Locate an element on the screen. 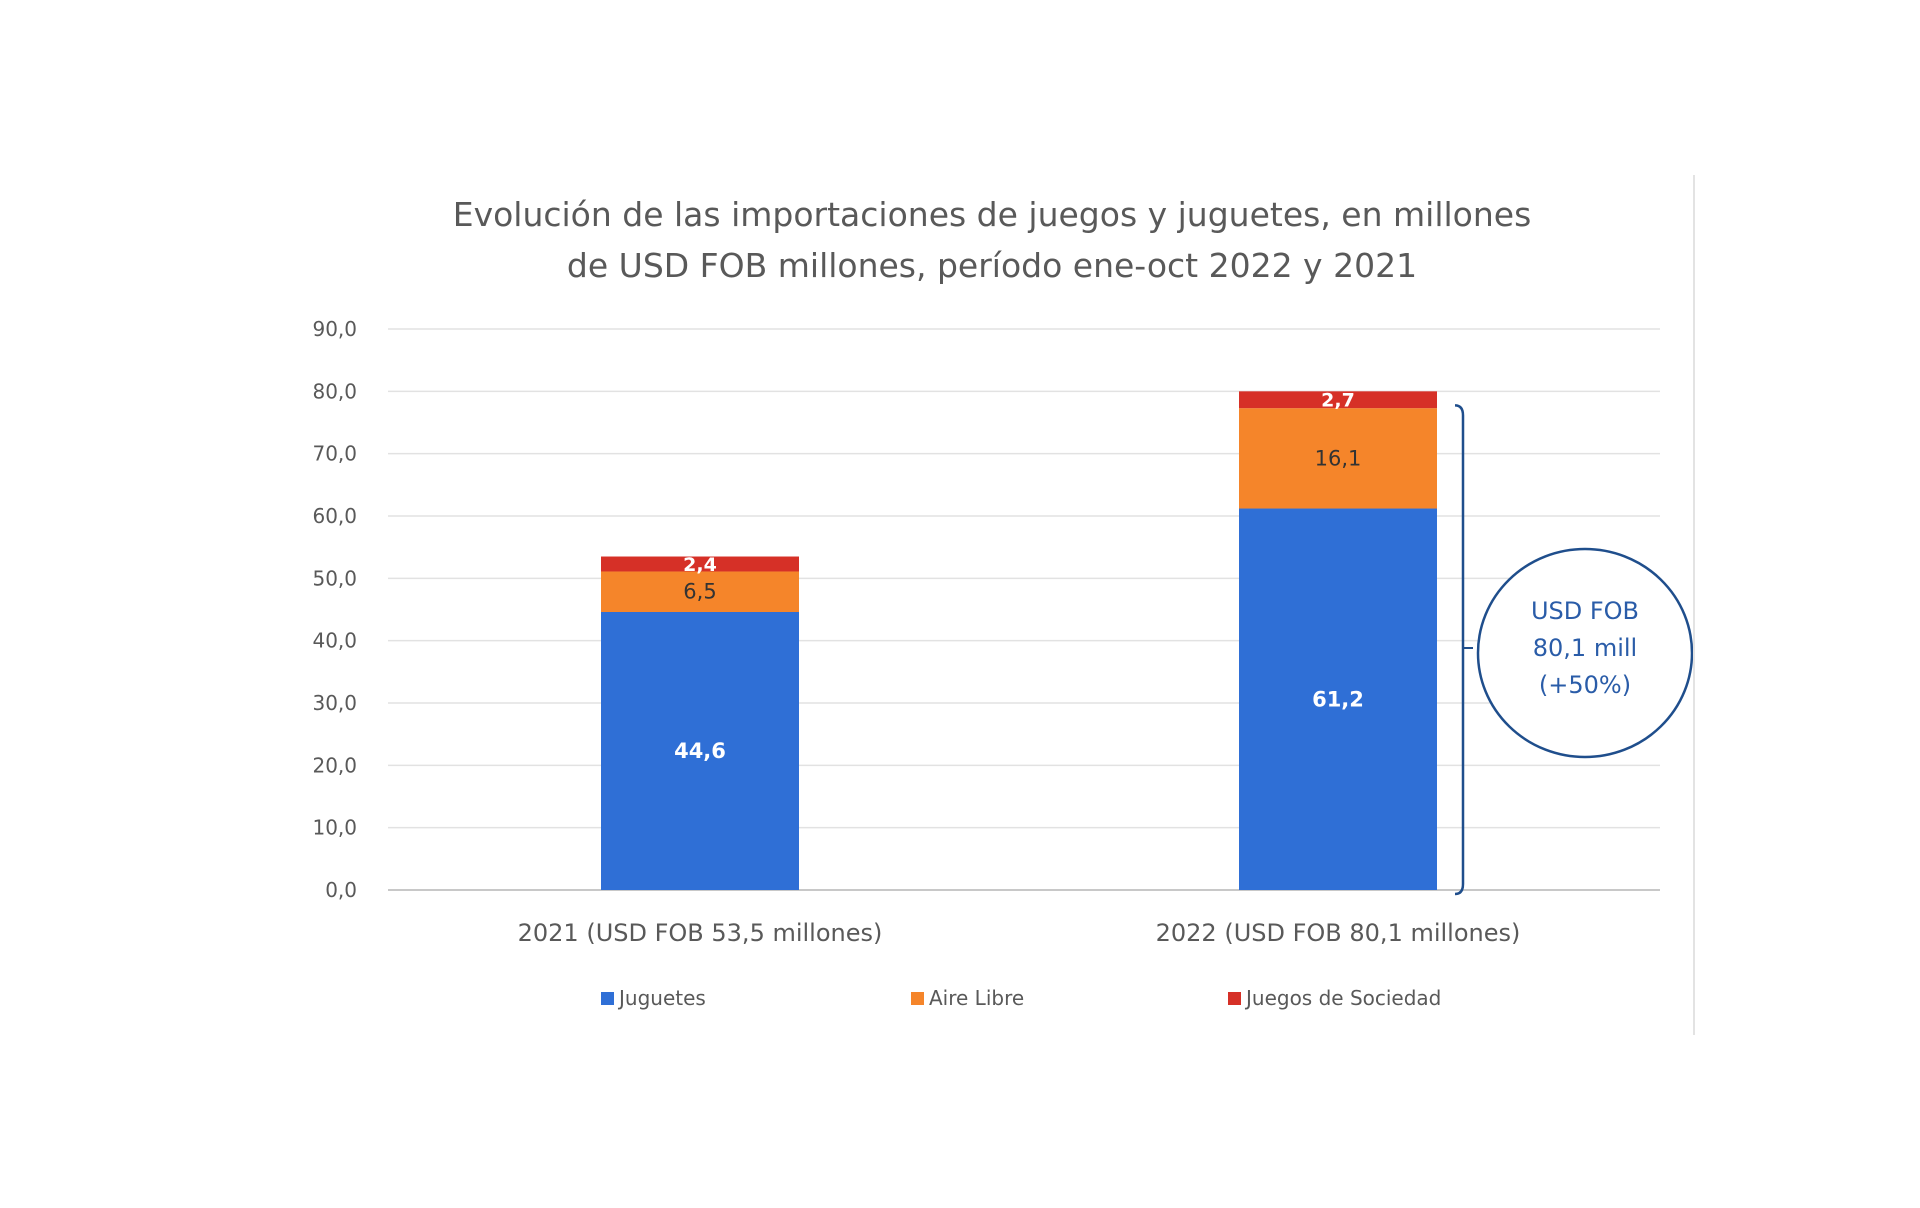 Image resolution: width=1920 pixels, height=1208 pixels. data-label: 2,7 is located at coordinates (1338, 401).